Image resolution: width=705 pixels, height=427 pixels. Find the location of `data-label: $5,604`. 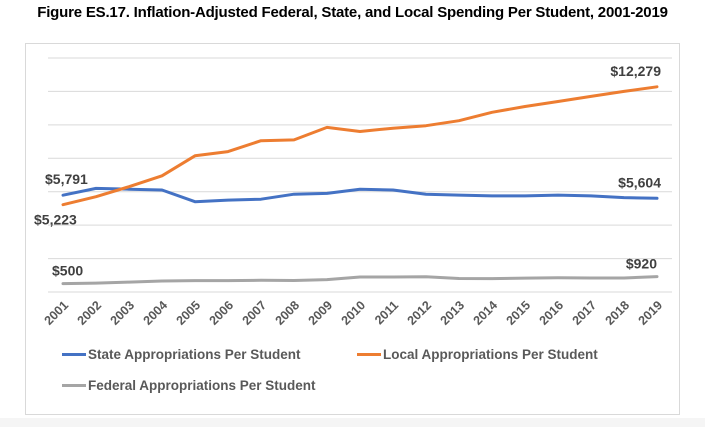

data-label: $5,604 is located at coordinates (639, 182).